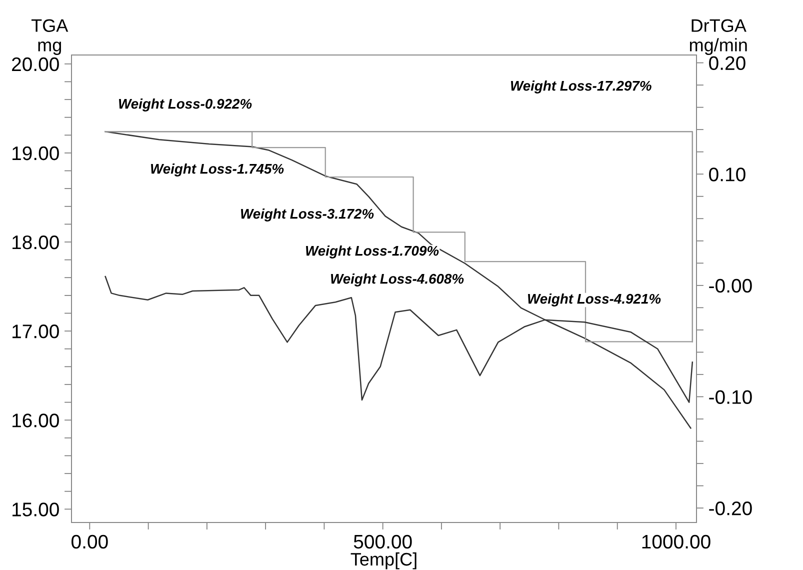  Describe the element at coordinates (718, 37) in the screenshot. I see `y2-axis-title: DrTGA mg/min` at that location.